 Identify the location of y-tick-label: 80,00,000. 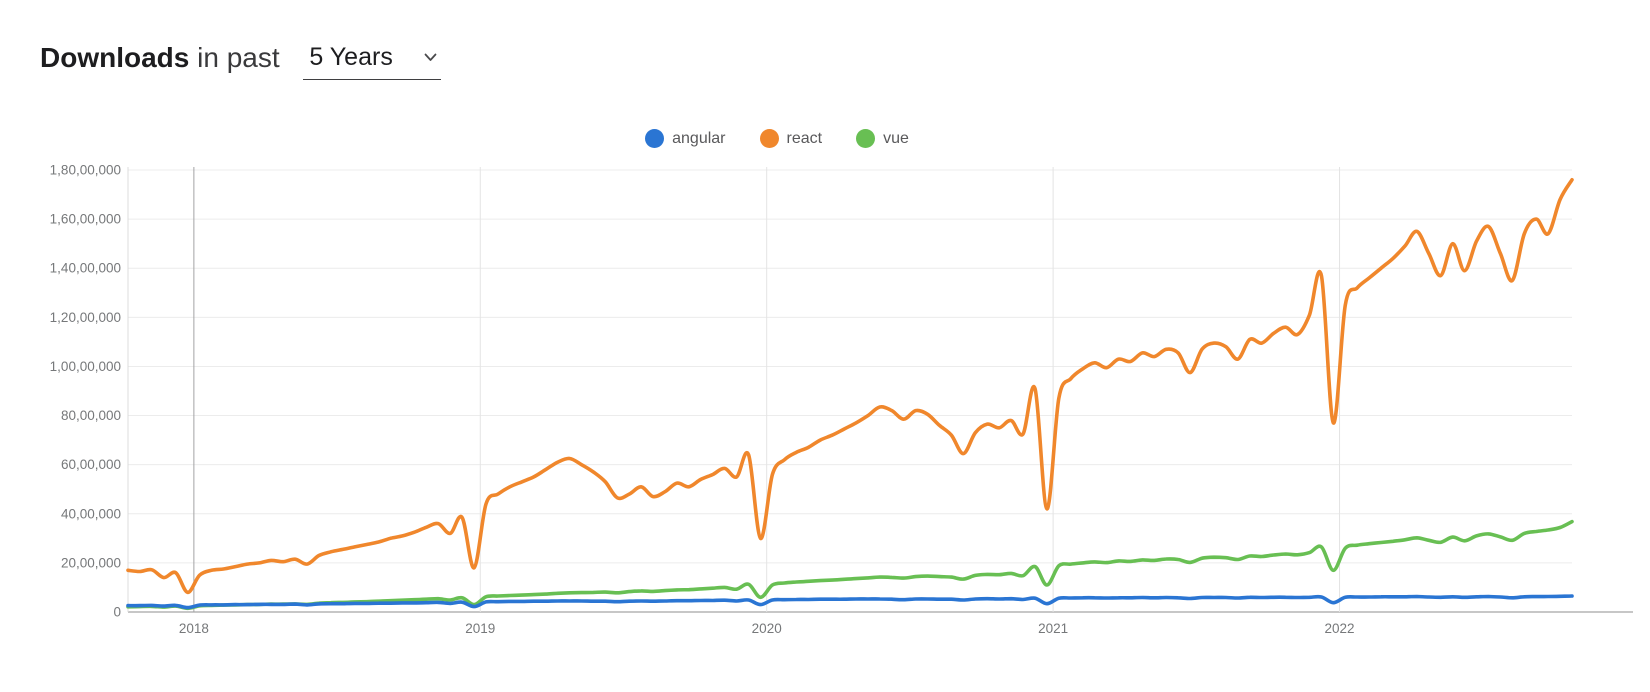
(91, 415).